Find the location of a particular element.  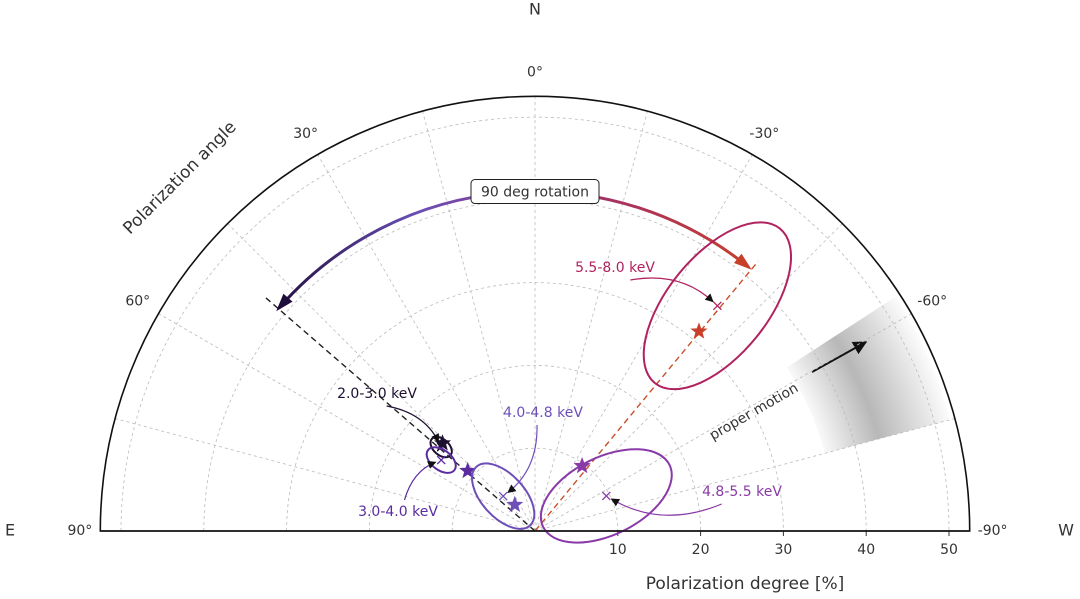

series-label: 3.0-4.0 keV is located at coordinates (398, 512).